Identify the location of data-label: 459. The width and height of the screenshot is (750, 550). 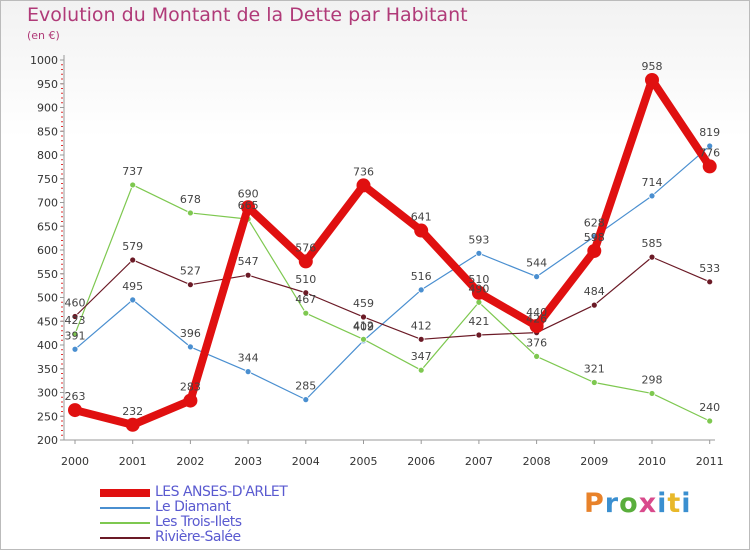
(363, 303).